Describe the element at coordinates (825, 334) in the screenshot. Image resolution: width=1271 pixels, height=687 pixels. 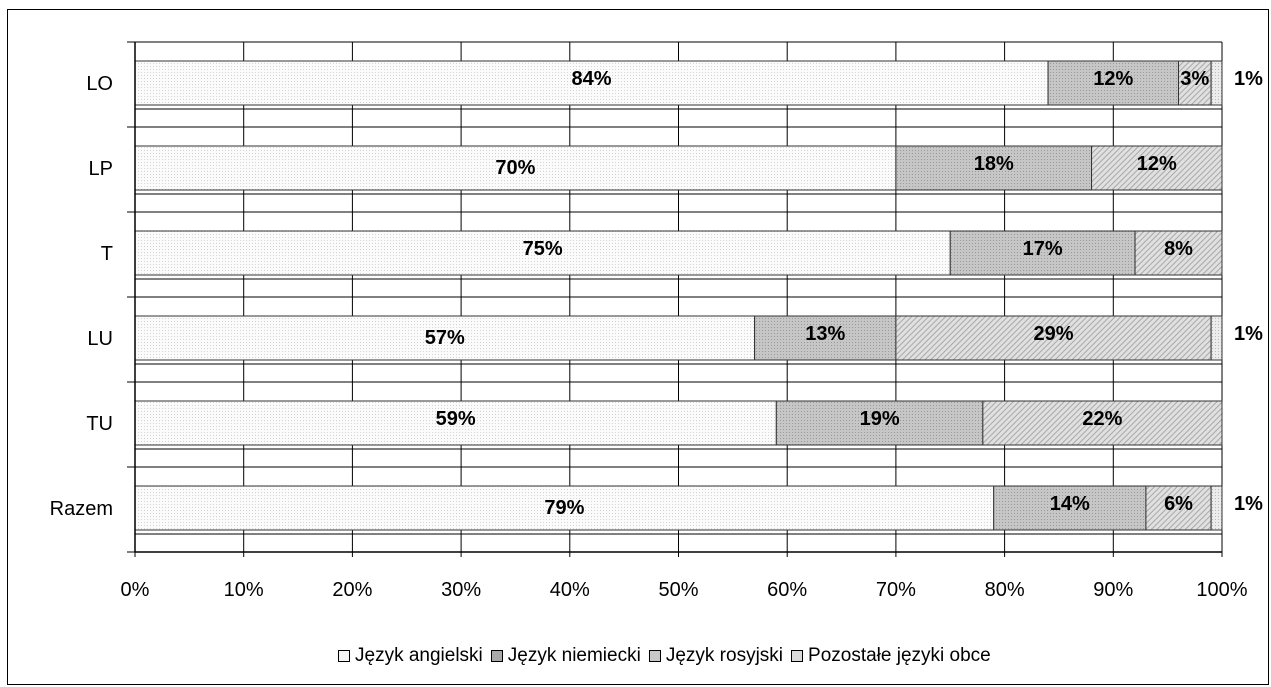
I see `data-label: 13%` at that location.